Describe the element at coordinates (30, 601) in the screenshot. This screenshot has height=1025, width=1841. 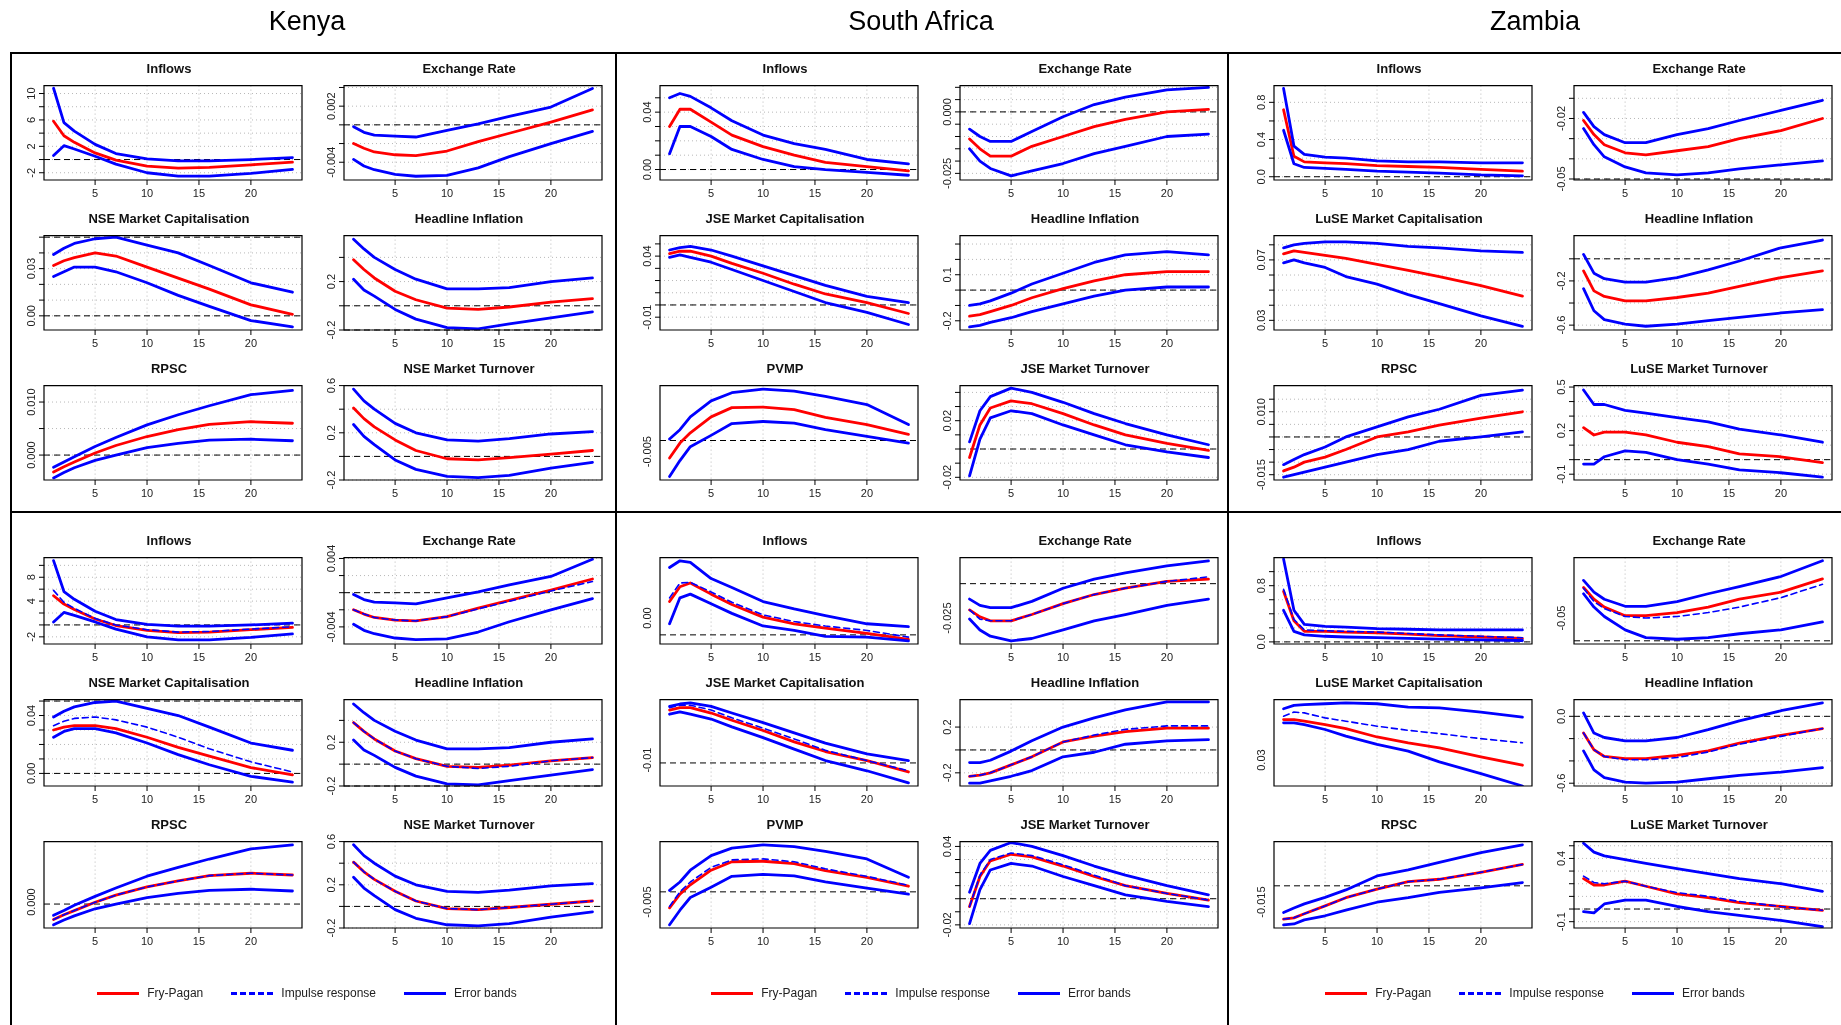
I see `y-tick-label: 4` at that location.